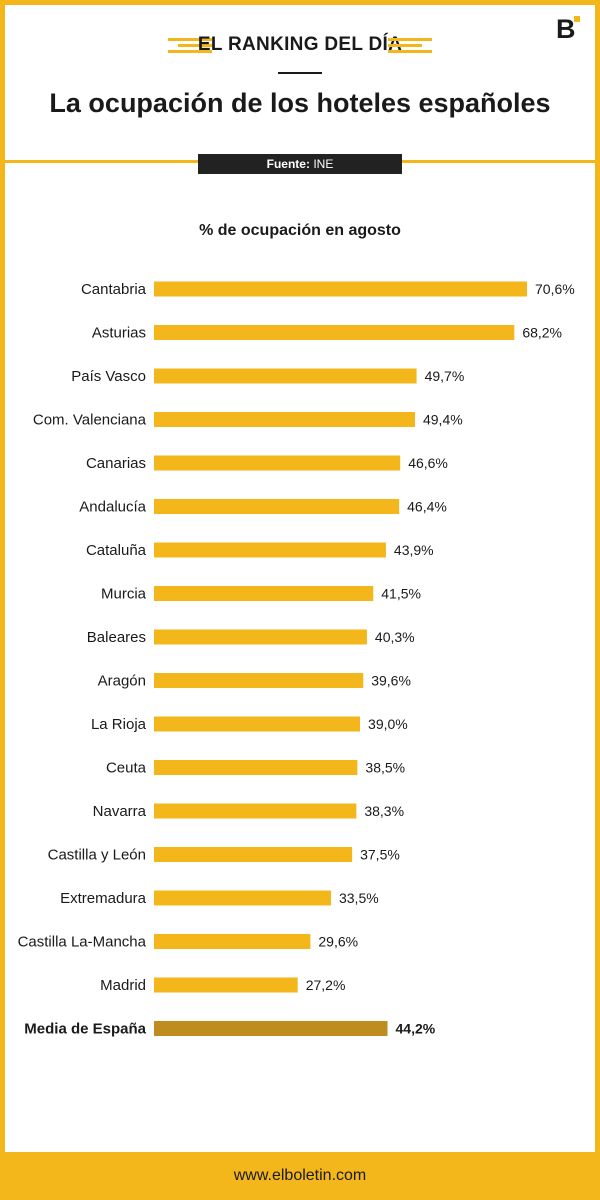 The width and height of the screenshot is (600, 1200). What do you see at coordinates (338, 942) in the screenshot?
I see `value-label: 29,6%` at bounding box center [338, 942].